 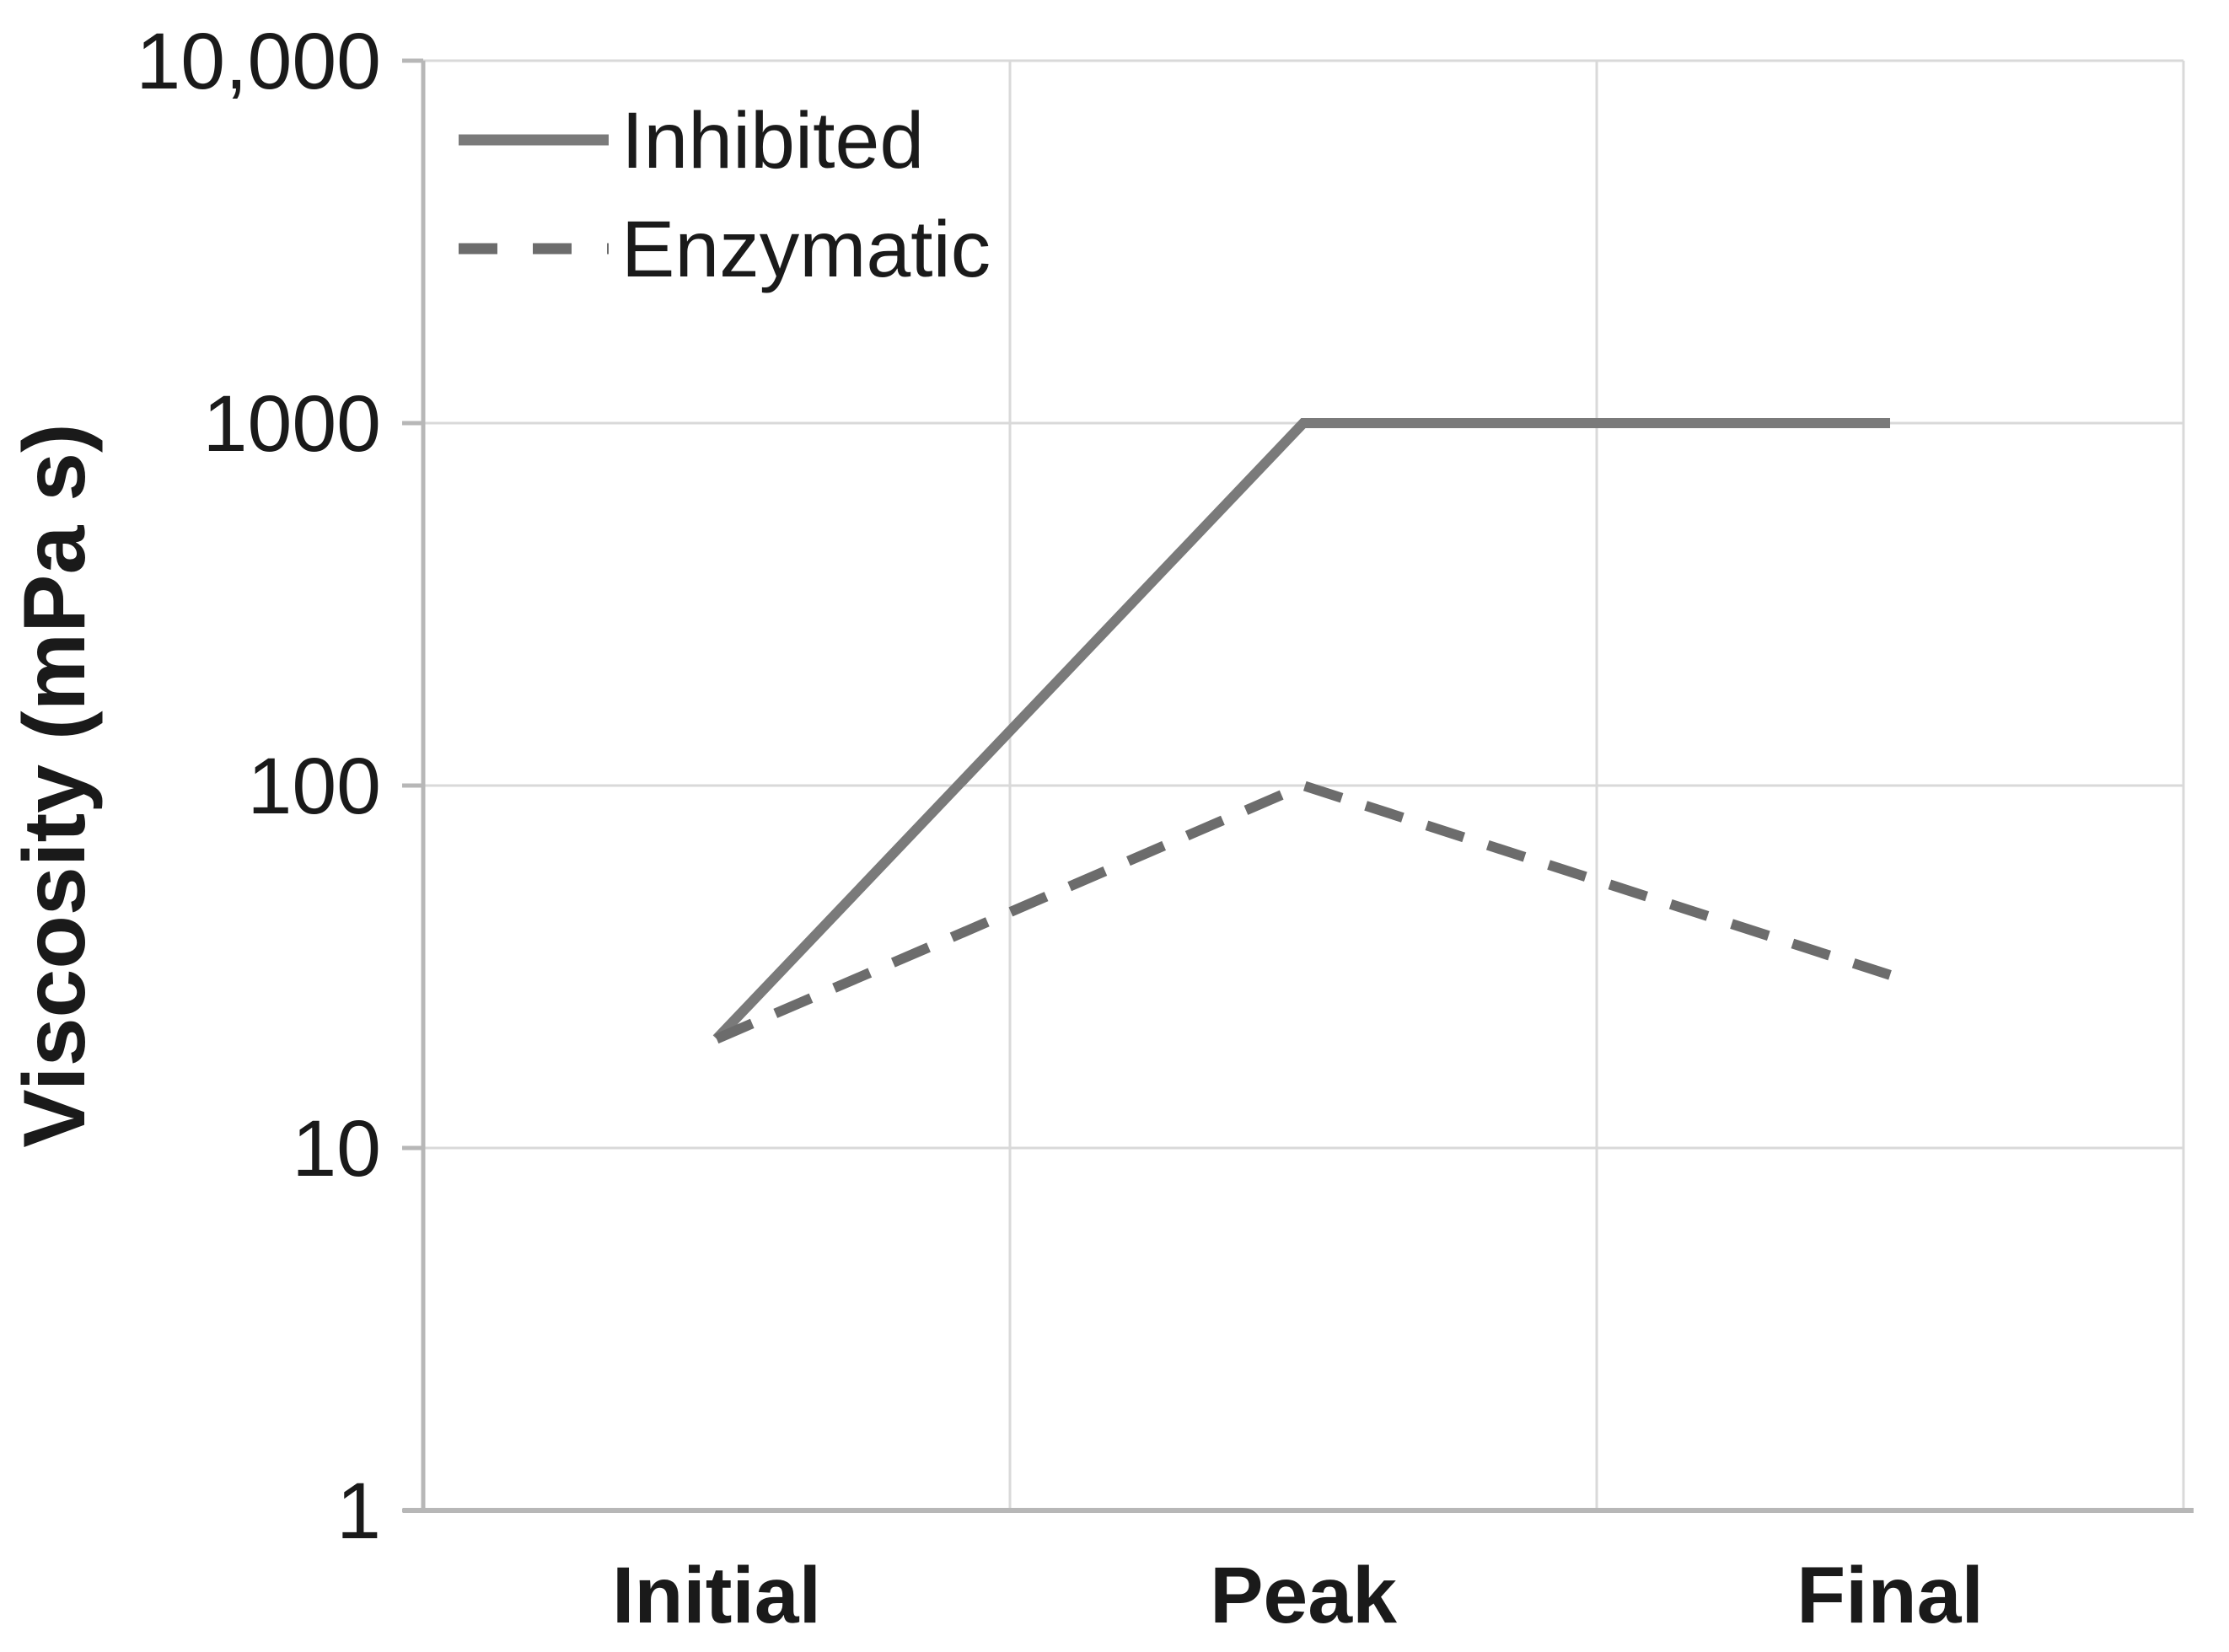 What do you see at coordinates (336, 1148) in the screenshot?
I see `y-tick-label: 10` at bounding box center [336, 1148].